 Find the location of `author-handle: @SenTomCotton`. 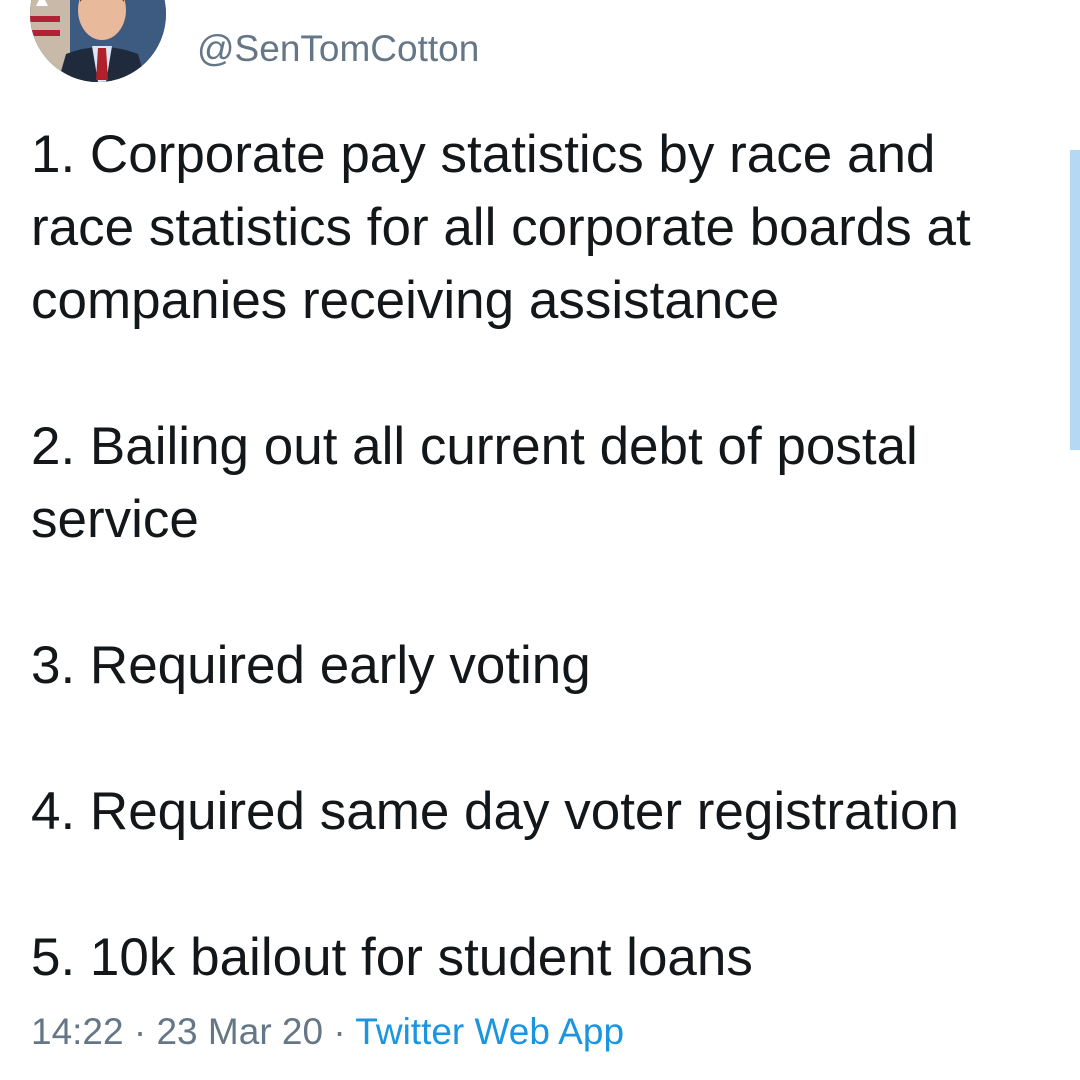

author-handle: @SenTomCotton is located at coordinates (338, 48).